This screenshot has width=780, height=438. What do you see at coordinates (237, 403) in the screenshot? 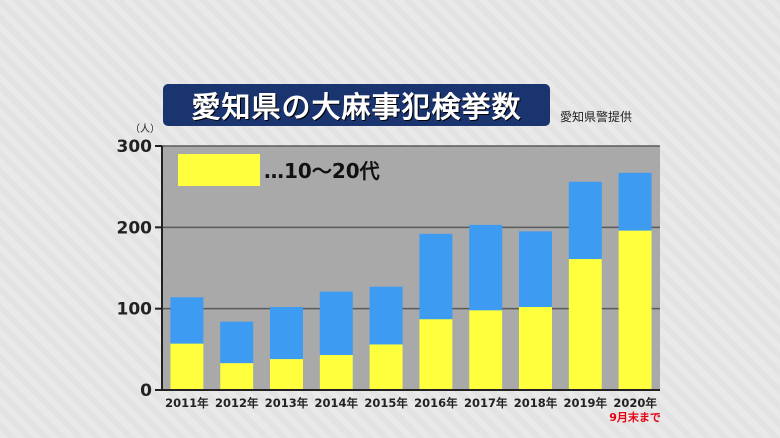
I see `x-tick-label: 2012年` at bounding box center [237, 403].